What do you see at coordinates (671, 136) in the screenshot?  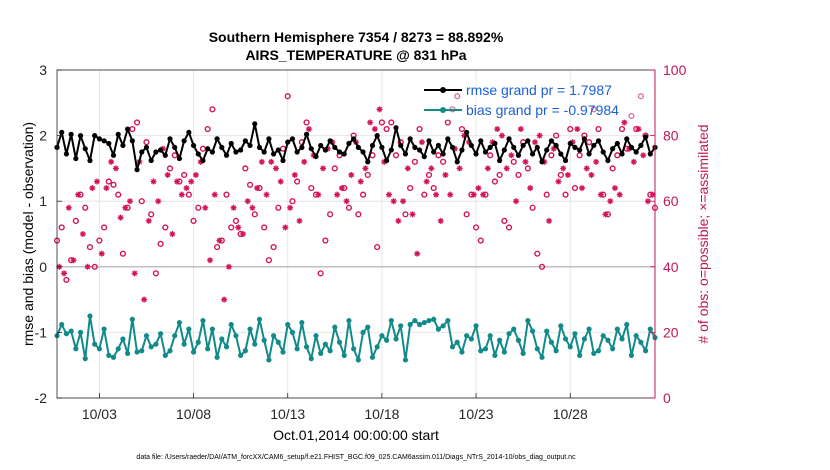 I see `right-tick-label: 80` at bounding box center [671, 136].